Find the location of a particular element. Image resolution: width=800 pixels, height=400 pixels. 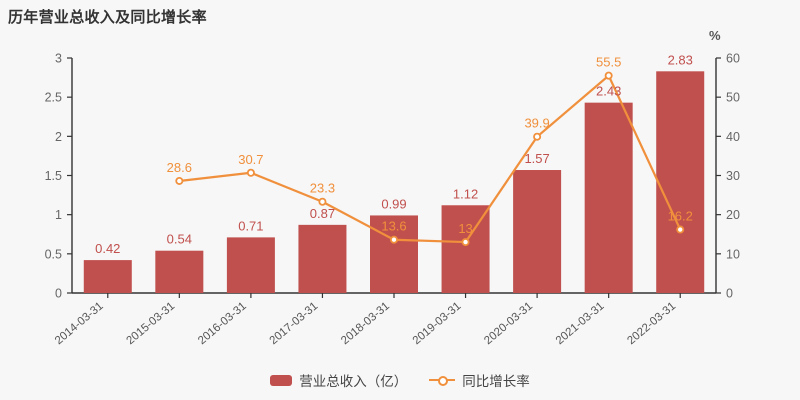

line-value-label: 39.9 is located at coordinates (536, 123).